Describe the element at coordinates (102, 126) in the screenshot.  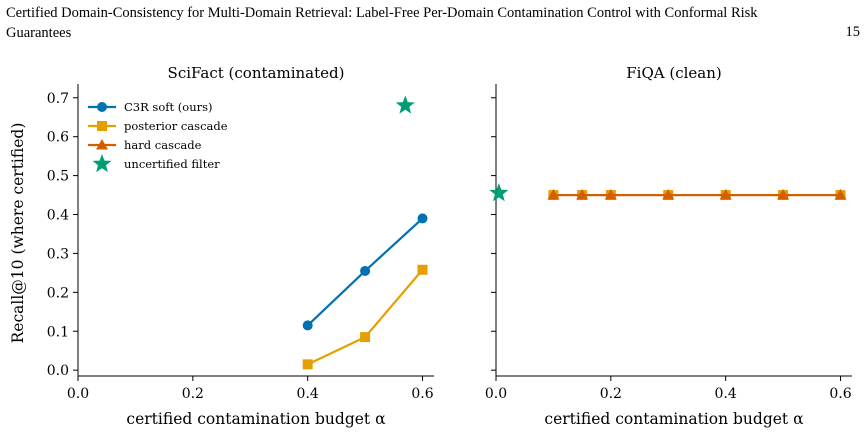
I see `legend-marker-square` at that location.